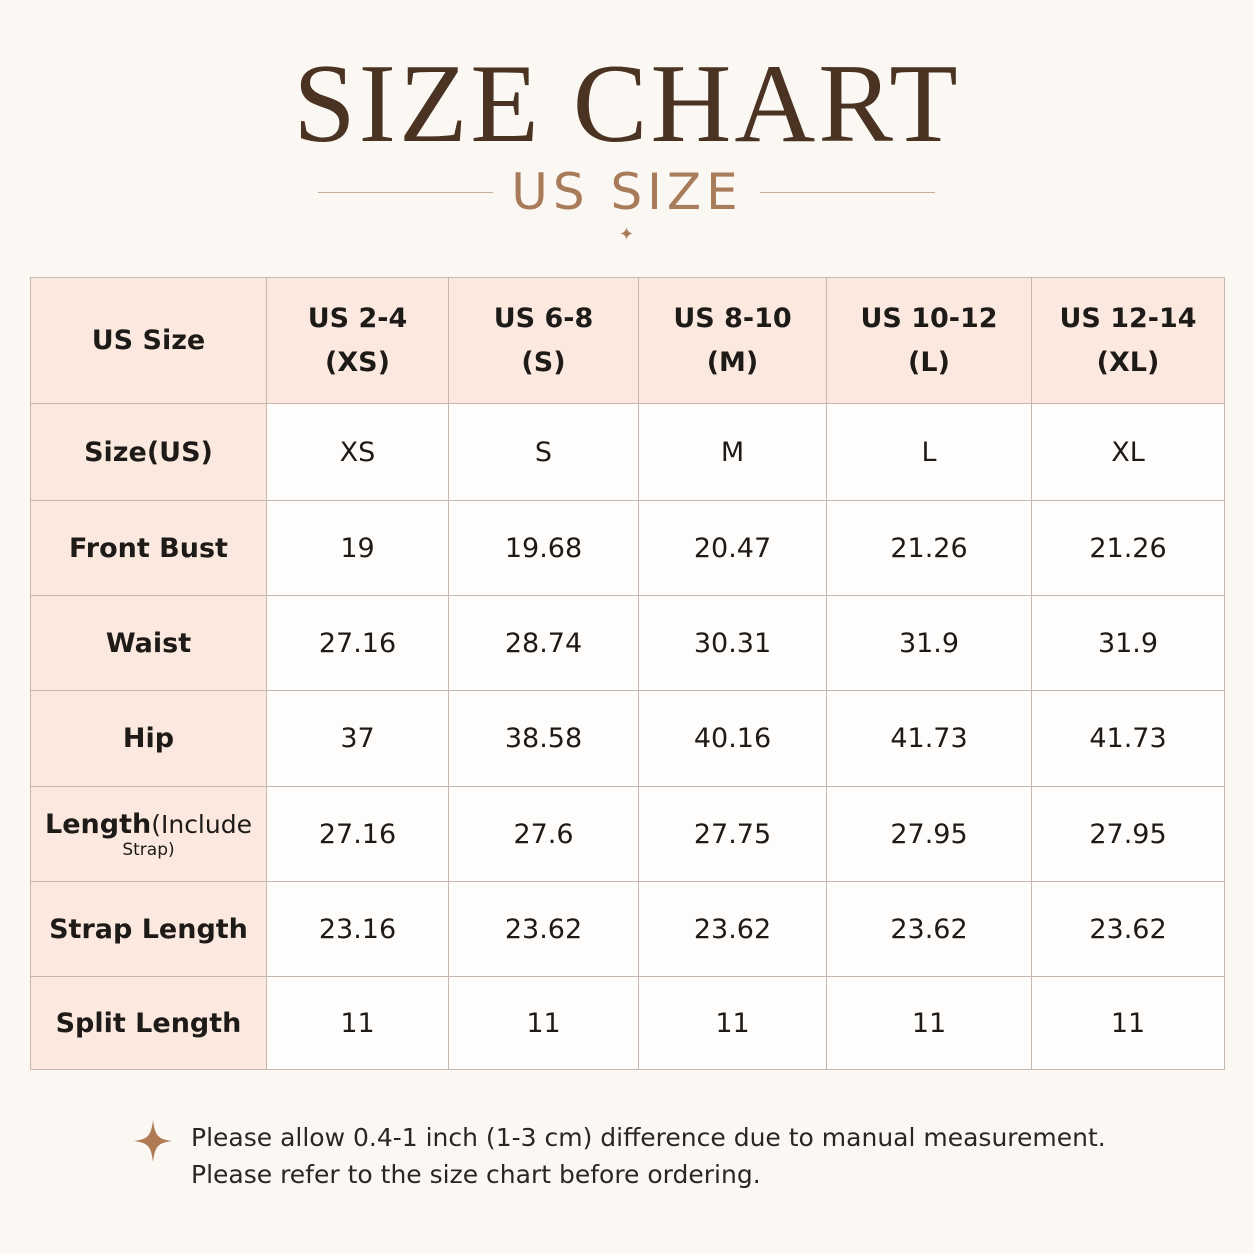  I want to click on row-label: Length(Include Strap), so click(148, 834).